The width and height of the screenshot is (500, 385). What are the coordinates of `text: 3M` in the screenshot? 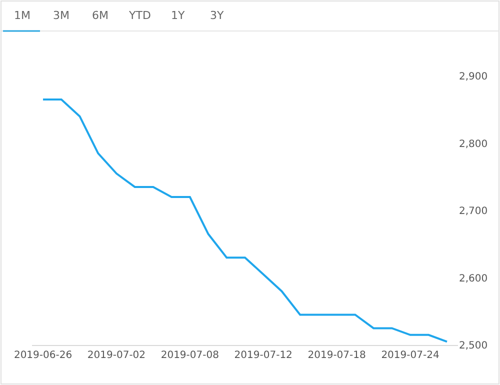 It's located at (61, 15).